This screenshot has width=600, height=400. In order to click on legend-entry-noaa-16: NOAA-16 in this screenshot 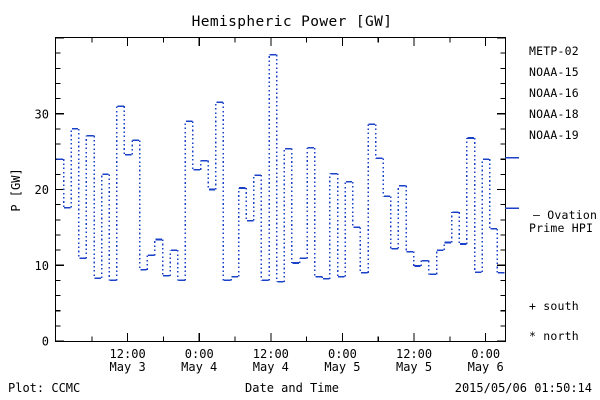, I will do `click(554, 93)`.